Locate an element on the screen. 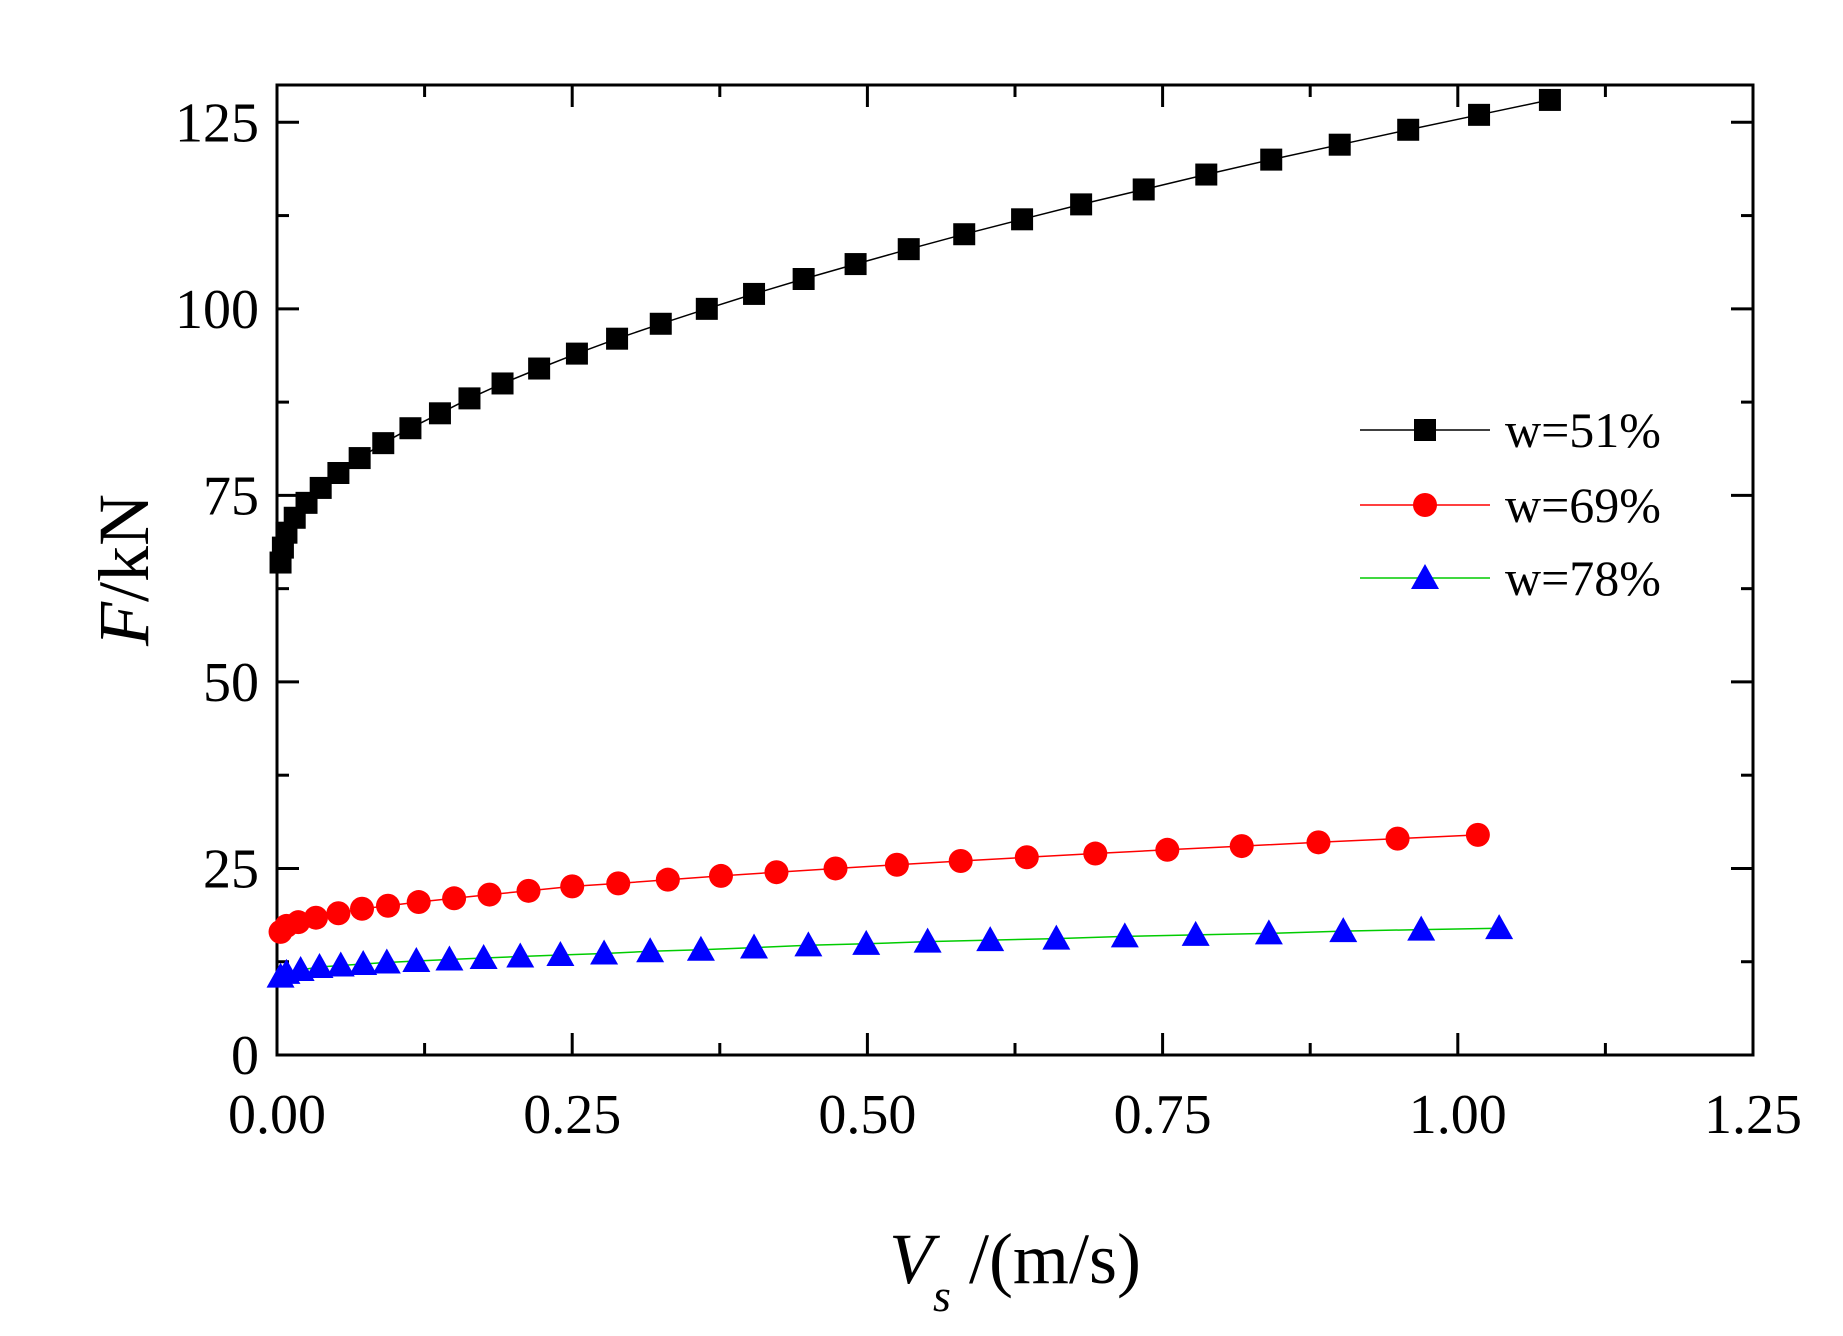 Image resolution: width=1843 pixels, height=1336 pixels. legend-label-1: w=51% is located at coordinates (1583, 430).